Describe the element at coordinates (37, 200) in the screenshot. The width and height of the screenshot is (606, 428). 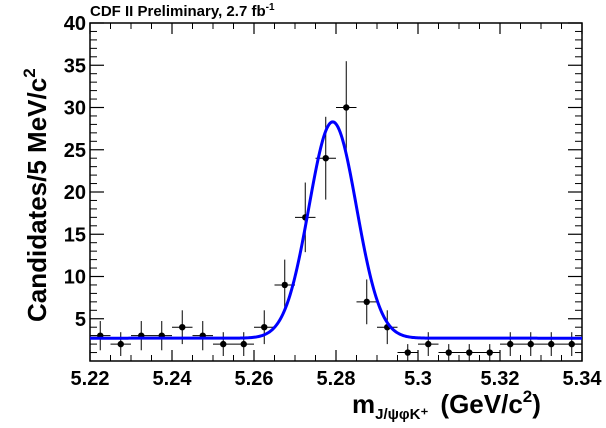
I see `y-axis-title-text: Candidates/5 MeV/c` at that location.